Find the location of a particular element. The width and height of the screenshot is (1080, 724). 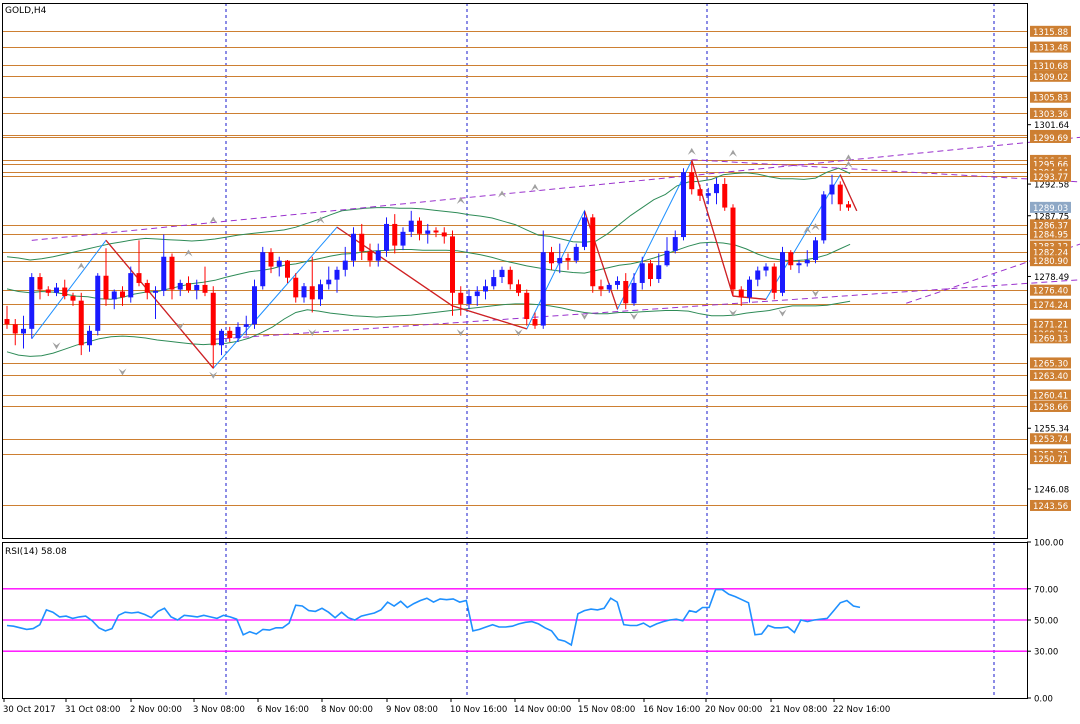

time-tick-label: 9 Nov 08:00 is located at coordinates (412, 710).